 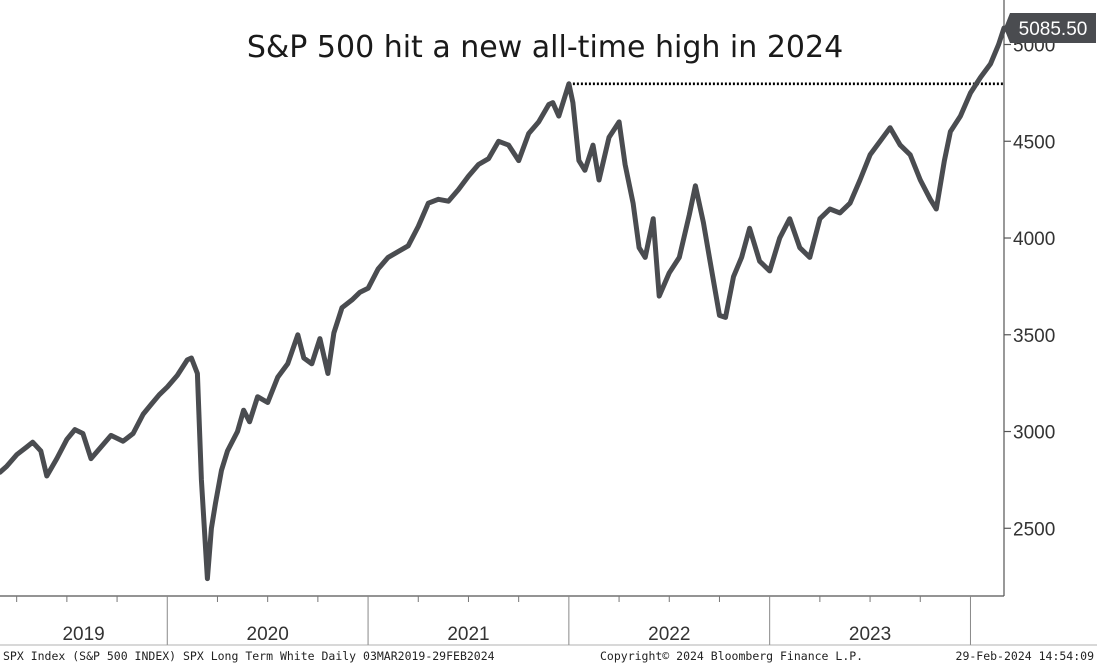 What do you see at coordinates (1034, 433) in the screenshot?
I see `y-tick-label-3000: 3000` at bounding box center [1034, 433].